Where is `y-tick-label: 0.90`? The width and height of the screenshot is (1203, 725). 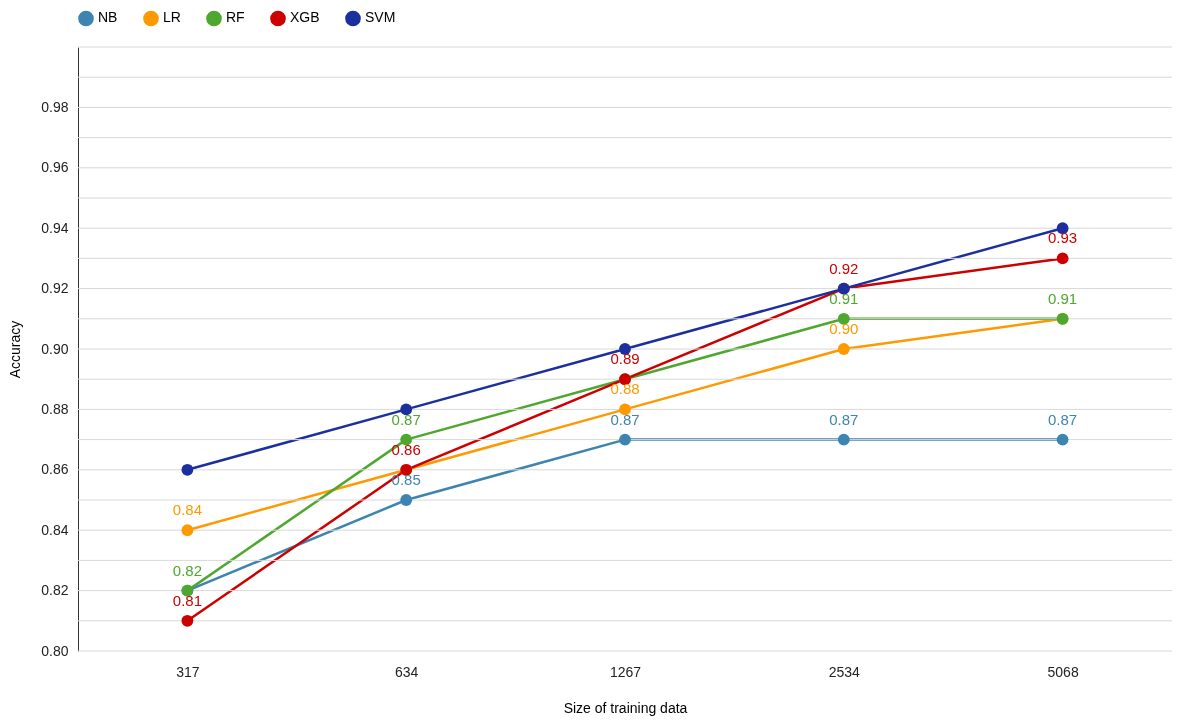 y-tick-label: 0.90 is located at coordinates (55, 348).